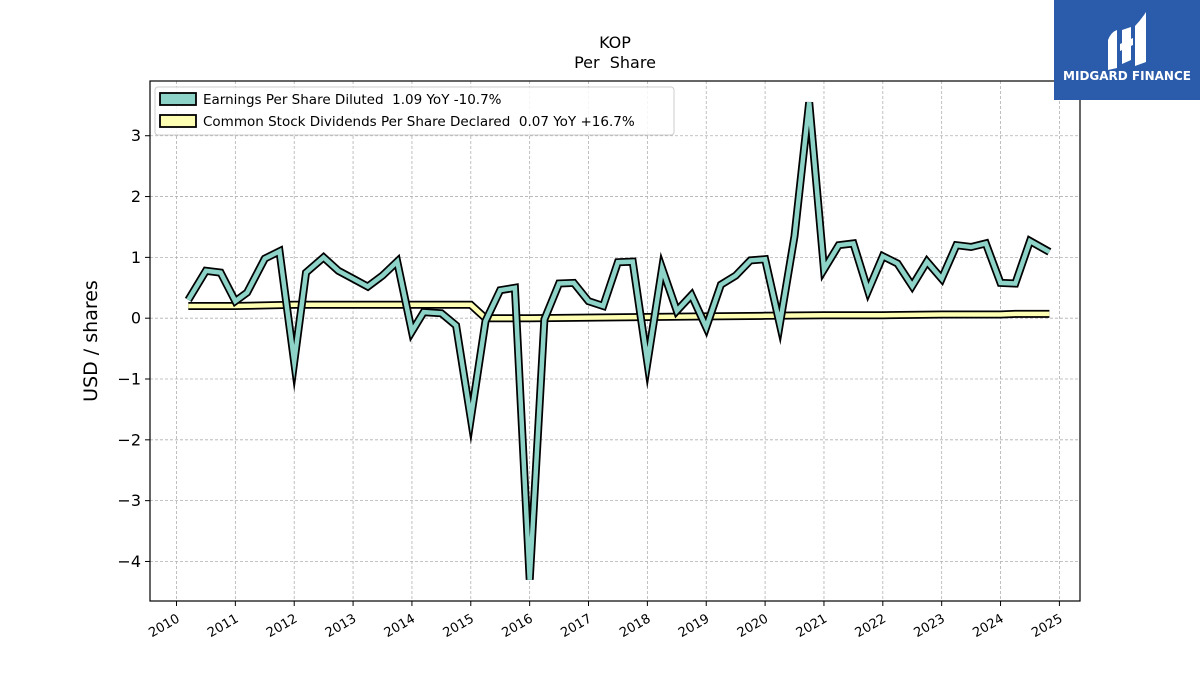 This screenshot has width=1200, height=675. Describe the element at coordinates (753, 626) in the screenshot. I see `x-tick-label: 2020` at that location.